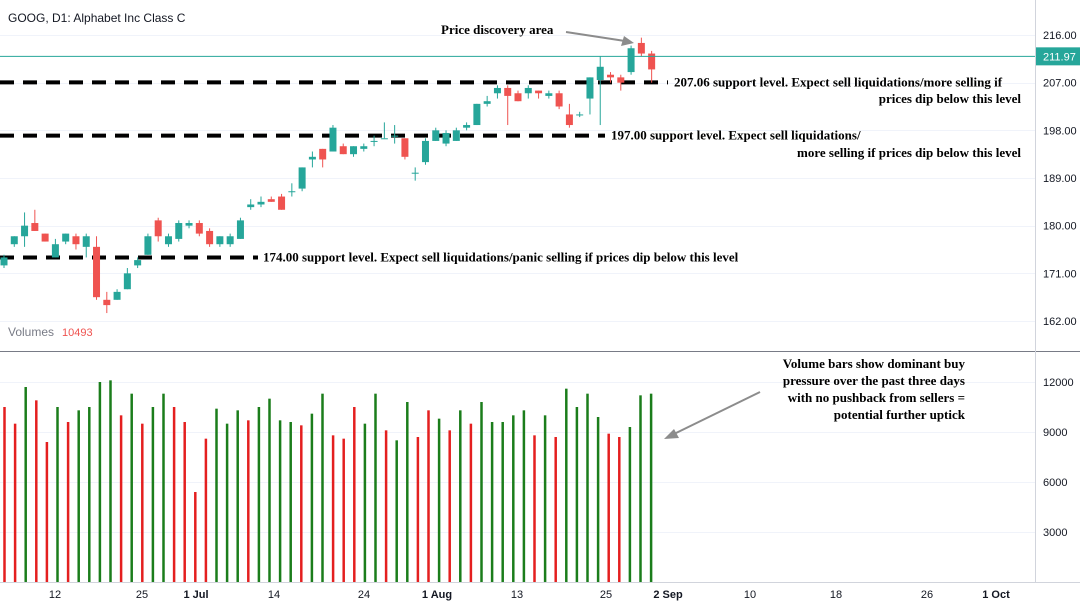  Describe the element at coordinates (1060, 36) in the screenshot. I see `price-tick-label: 216.00` at that location.